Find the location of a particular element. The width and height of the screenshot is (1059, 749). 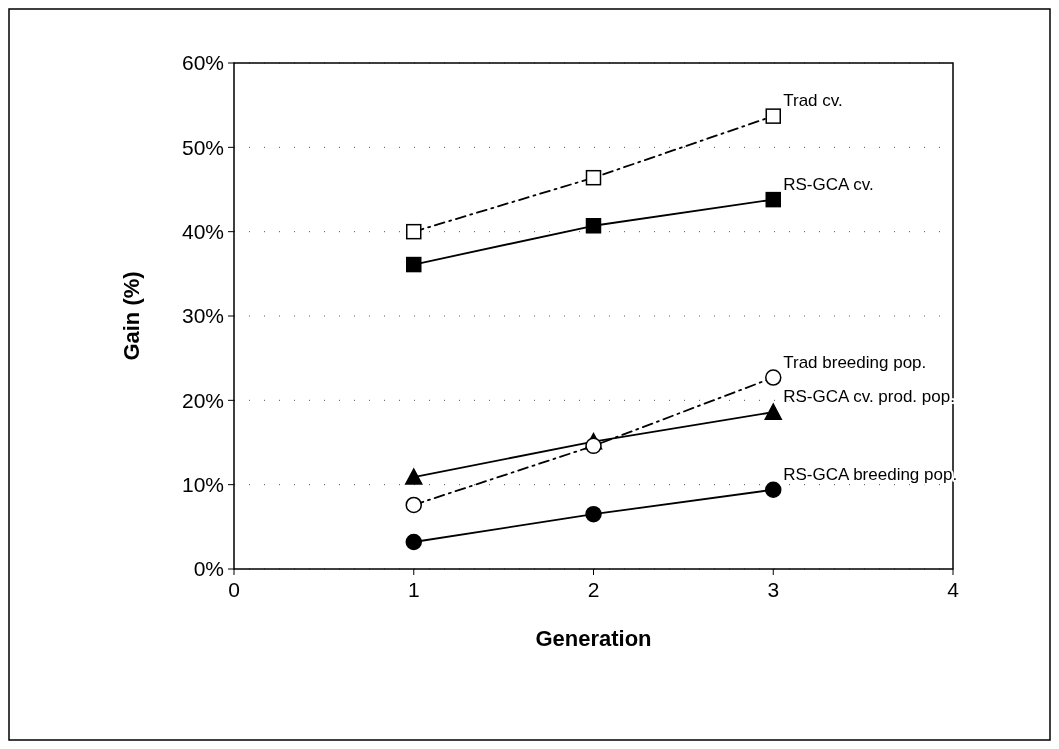

x-tick-label: 3 is located at coordinates (773, 589).